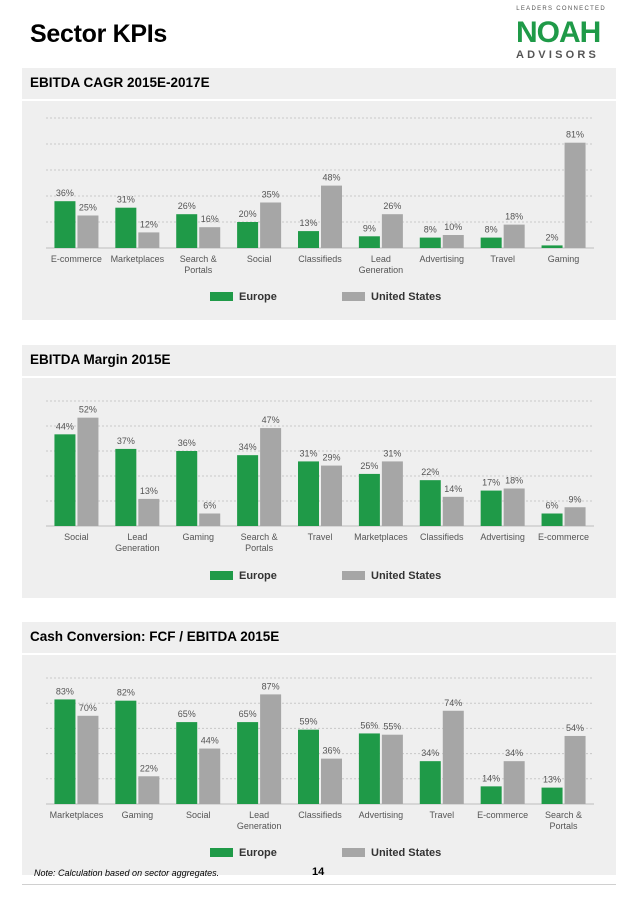  What do you see at coordinates (381, 815) in the screenshot?
I see `category-label: Advertising` at bounding box center [381, 815].